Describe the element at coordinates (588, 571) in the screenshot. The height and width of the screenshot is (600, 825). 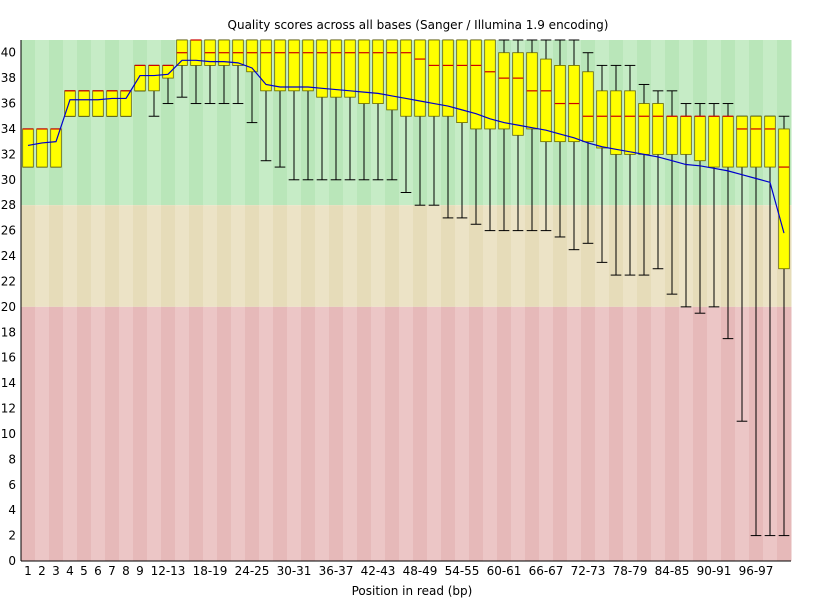
I see `x-tick-label: 72-73` at that location.